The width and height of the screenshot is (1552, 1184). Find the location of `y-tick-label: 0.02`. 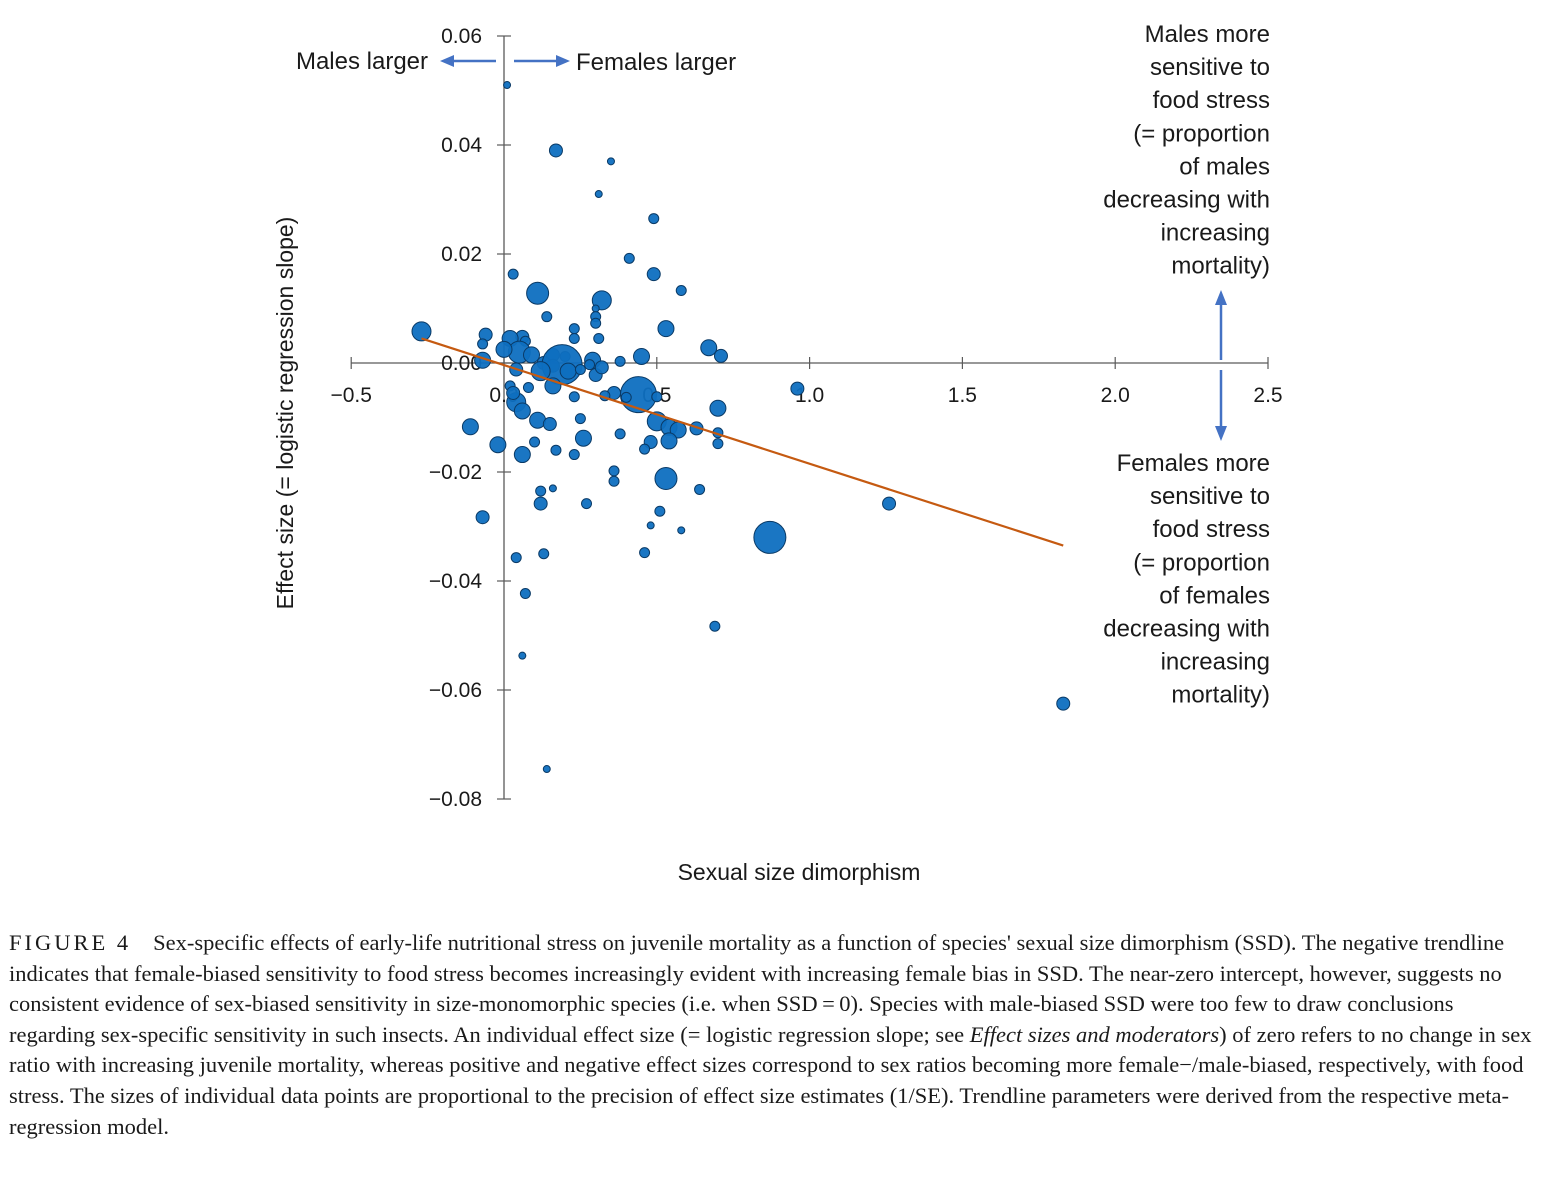

y-tick-label: 0.02 is located at coordinates (461, 254).